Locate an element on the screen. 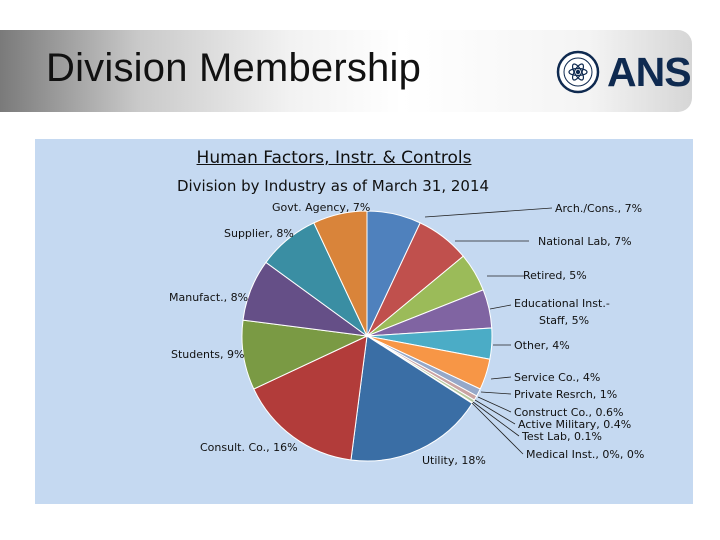 The width and height of the screenshot is (720, 540). data-label-arch-cons: Arch./Cons., 7% is located at coordinates (598, 208).